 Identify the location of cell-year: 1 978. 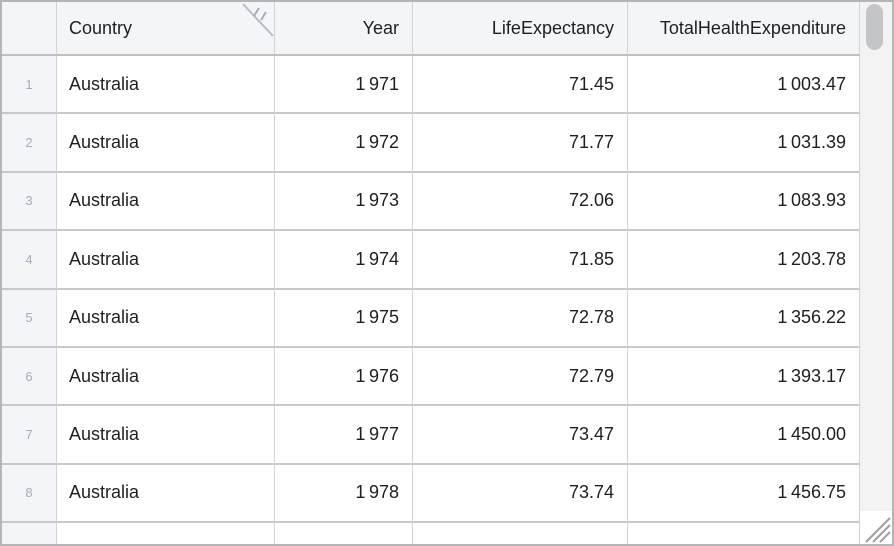
(344, 494).